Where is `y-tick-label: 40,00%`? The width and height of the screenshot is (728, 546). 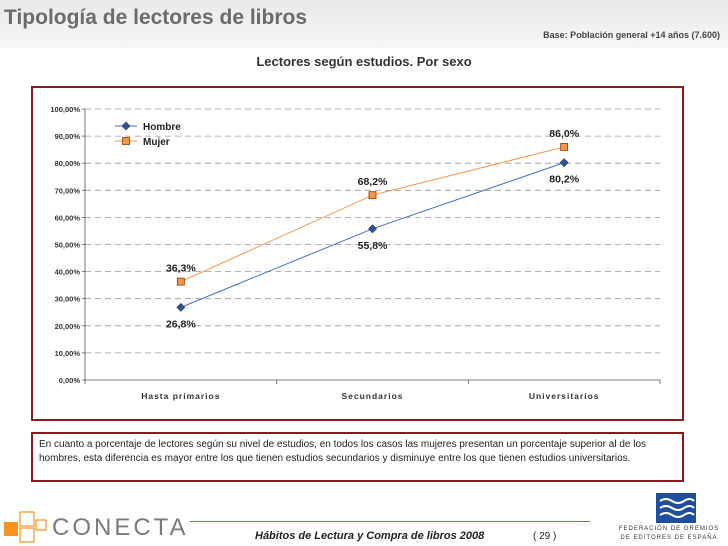
y-tick-label: 40,00% is located at coordinates (68, 272).